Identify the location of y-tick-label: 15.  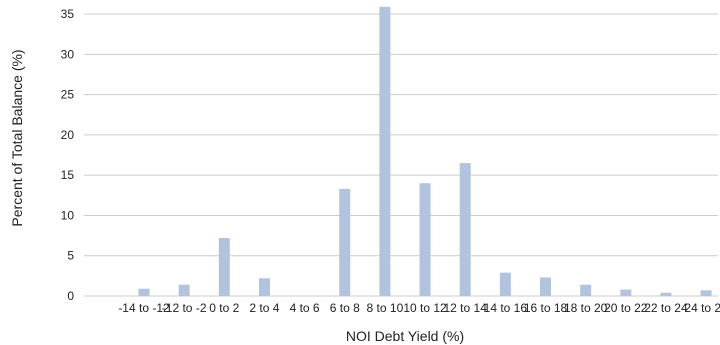
(68, 175).